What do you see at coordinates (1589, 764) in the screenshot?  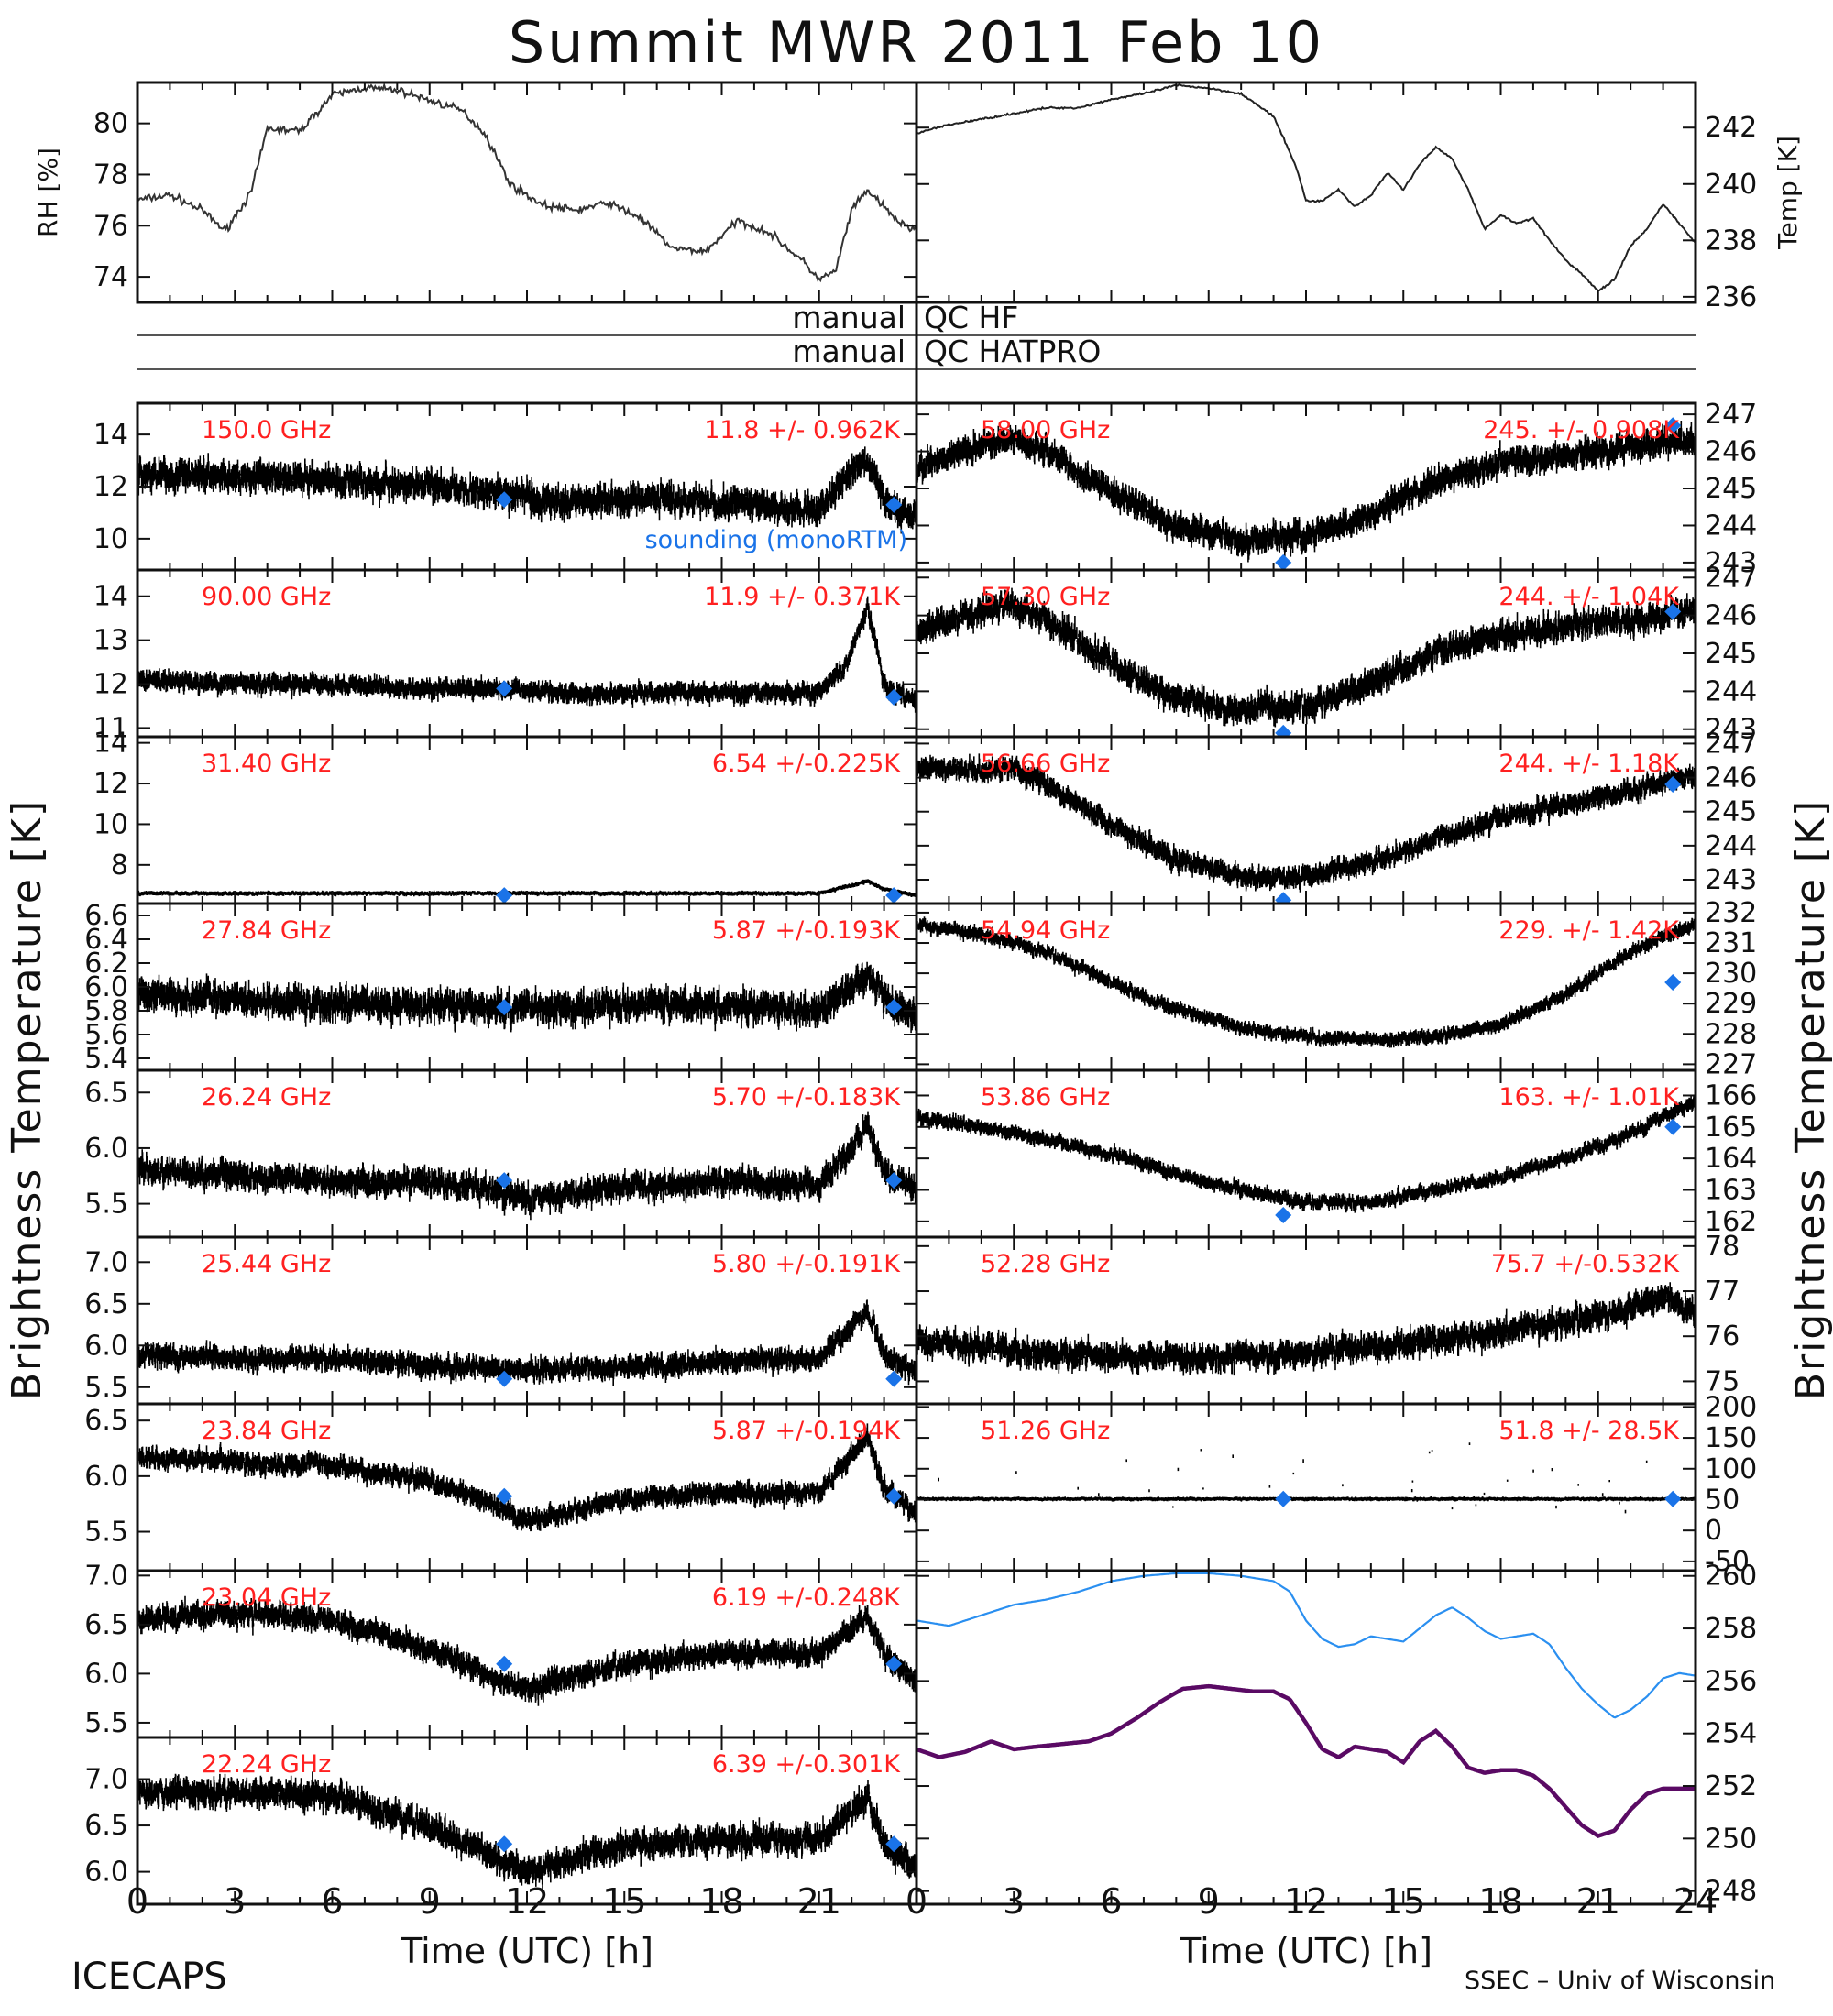 I see `r56-stat: 244. +/- 1.18K` at bounding box center [1589, 764].